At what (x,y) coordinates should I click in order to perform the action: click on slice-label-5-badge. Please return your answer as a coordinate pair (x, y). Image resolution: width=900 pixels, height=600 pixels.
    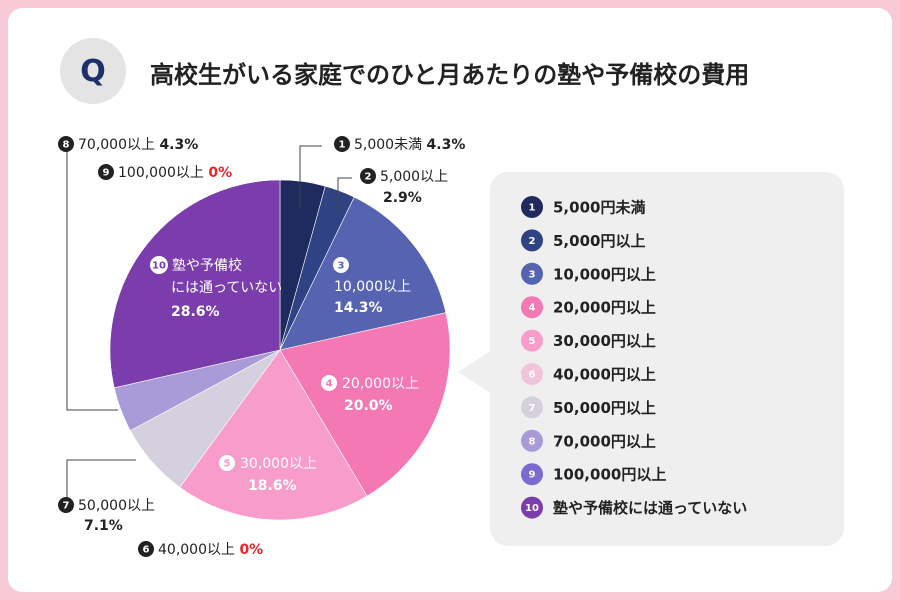
    Looking at the image, I should click on (227, 463).